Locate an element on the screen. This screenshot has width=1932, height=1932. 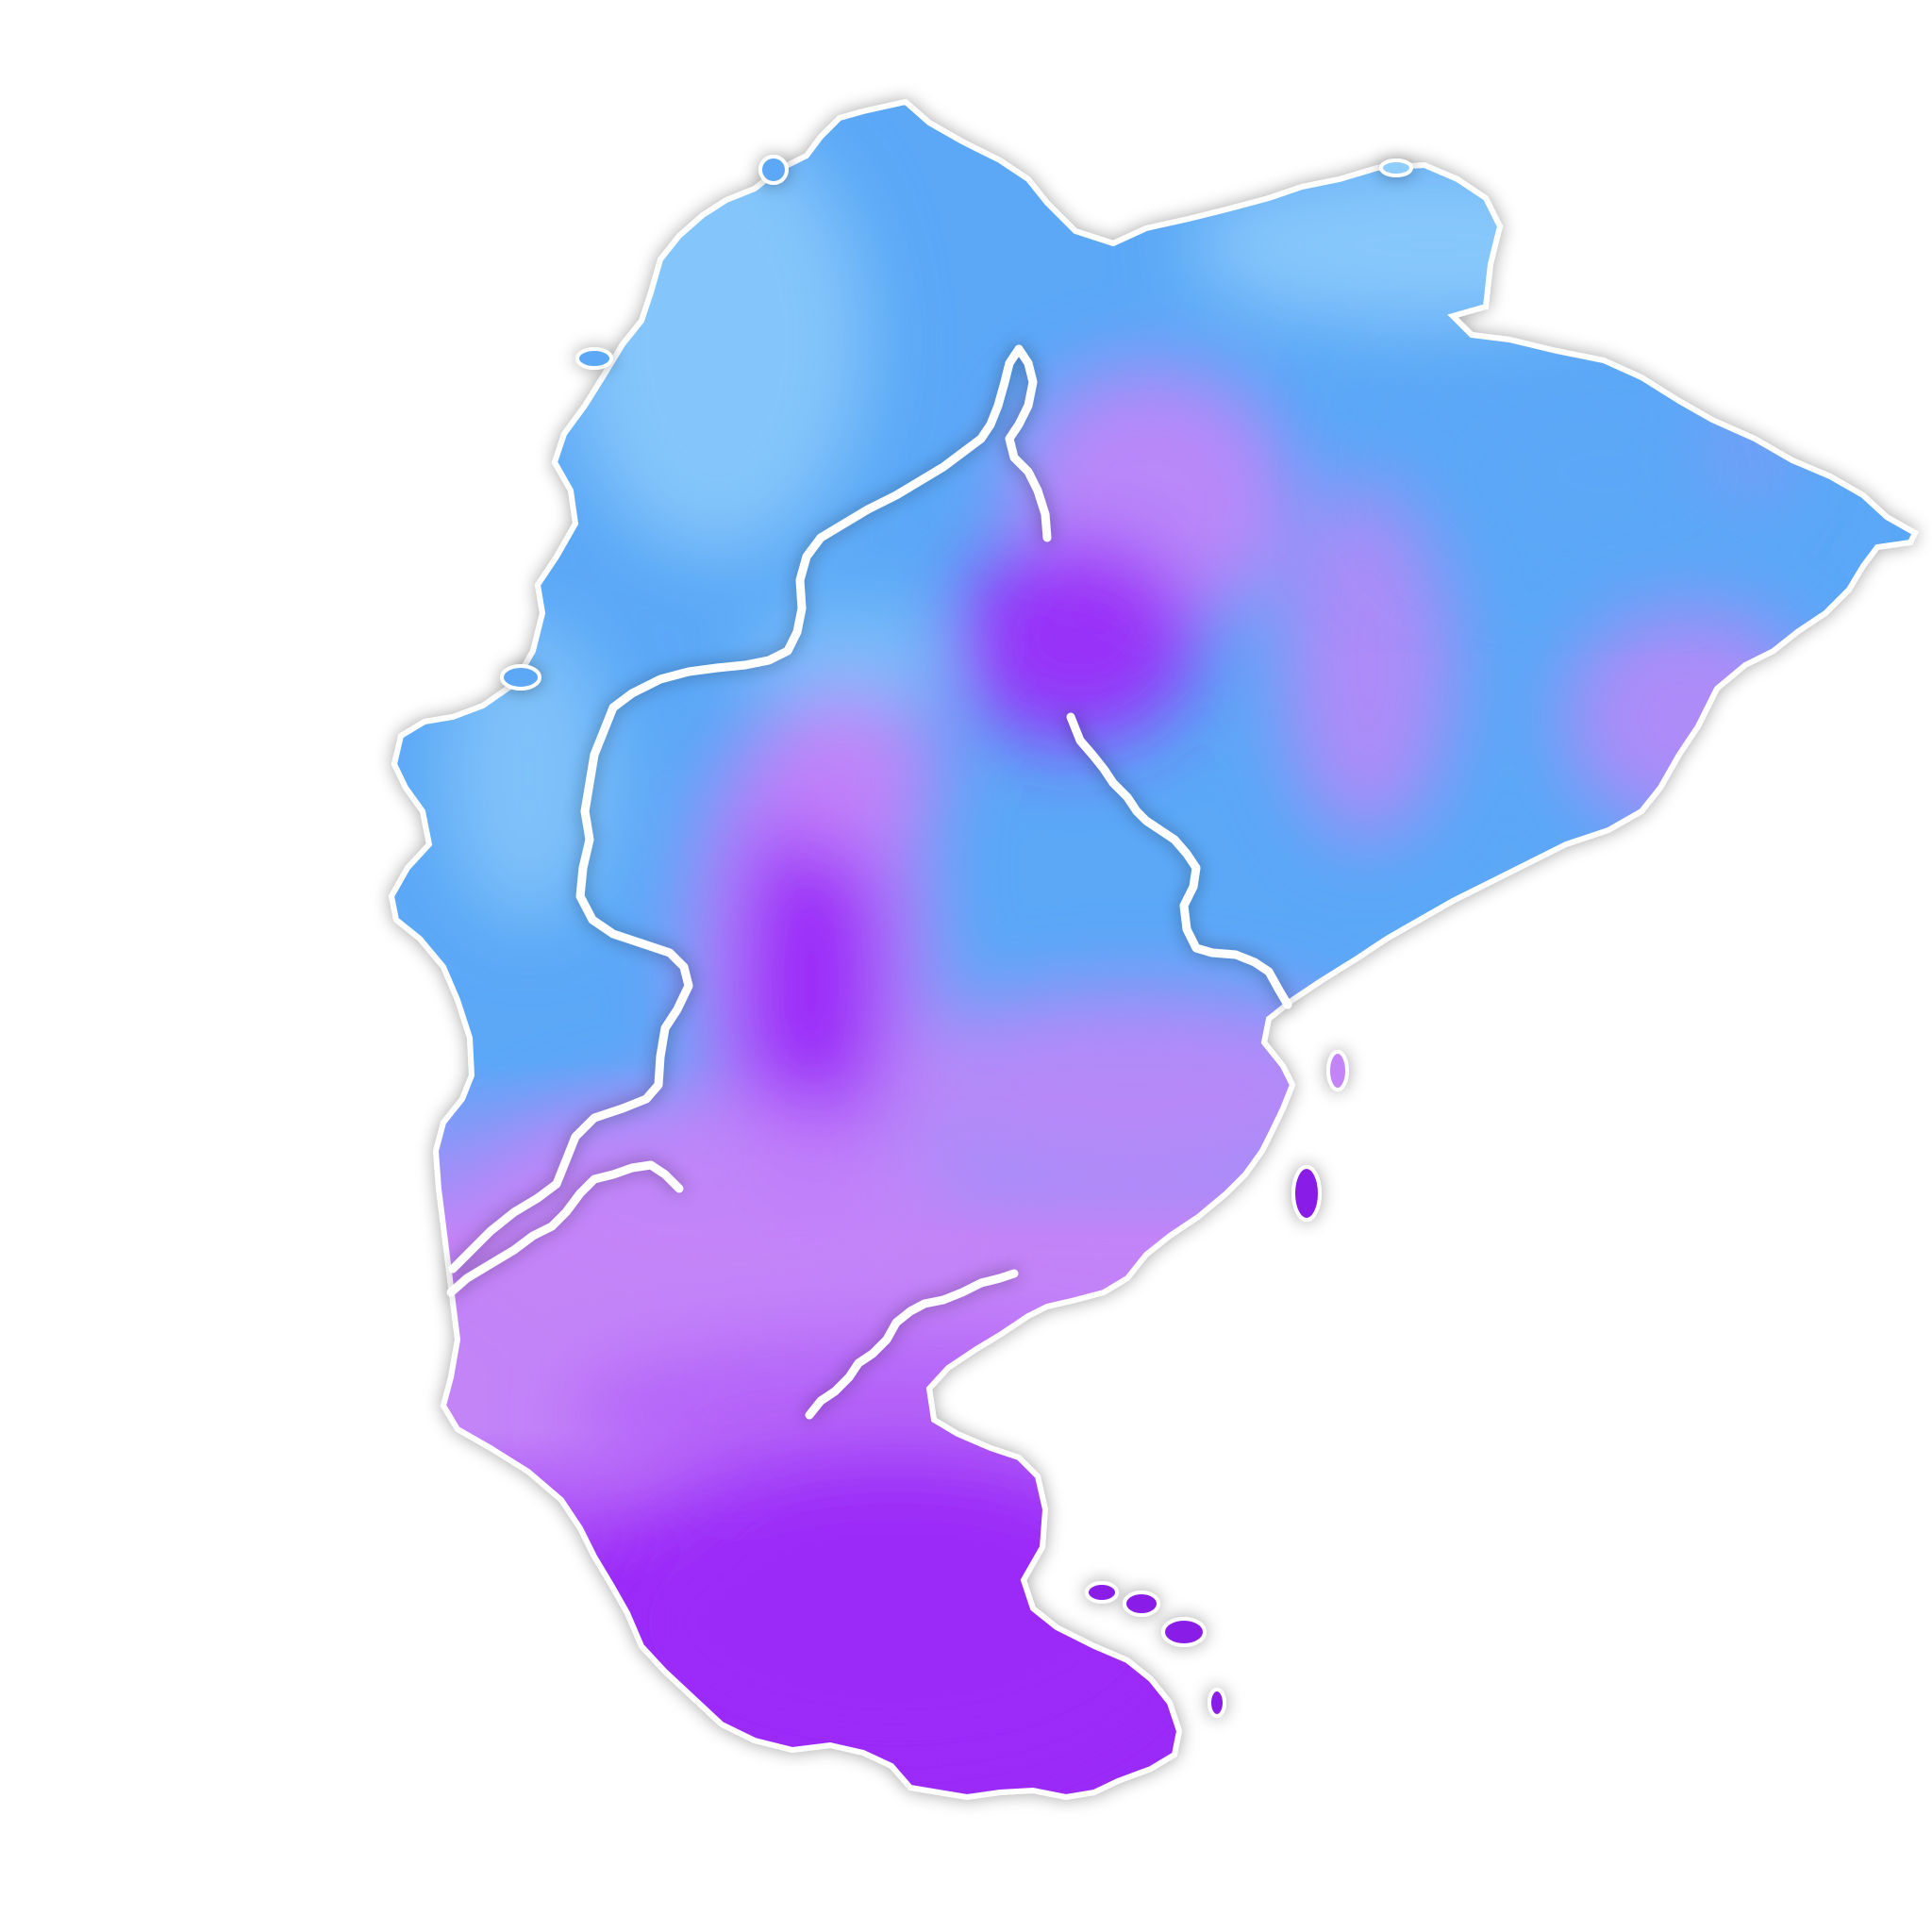
border-central-east is located at coordinates (1179, 861).